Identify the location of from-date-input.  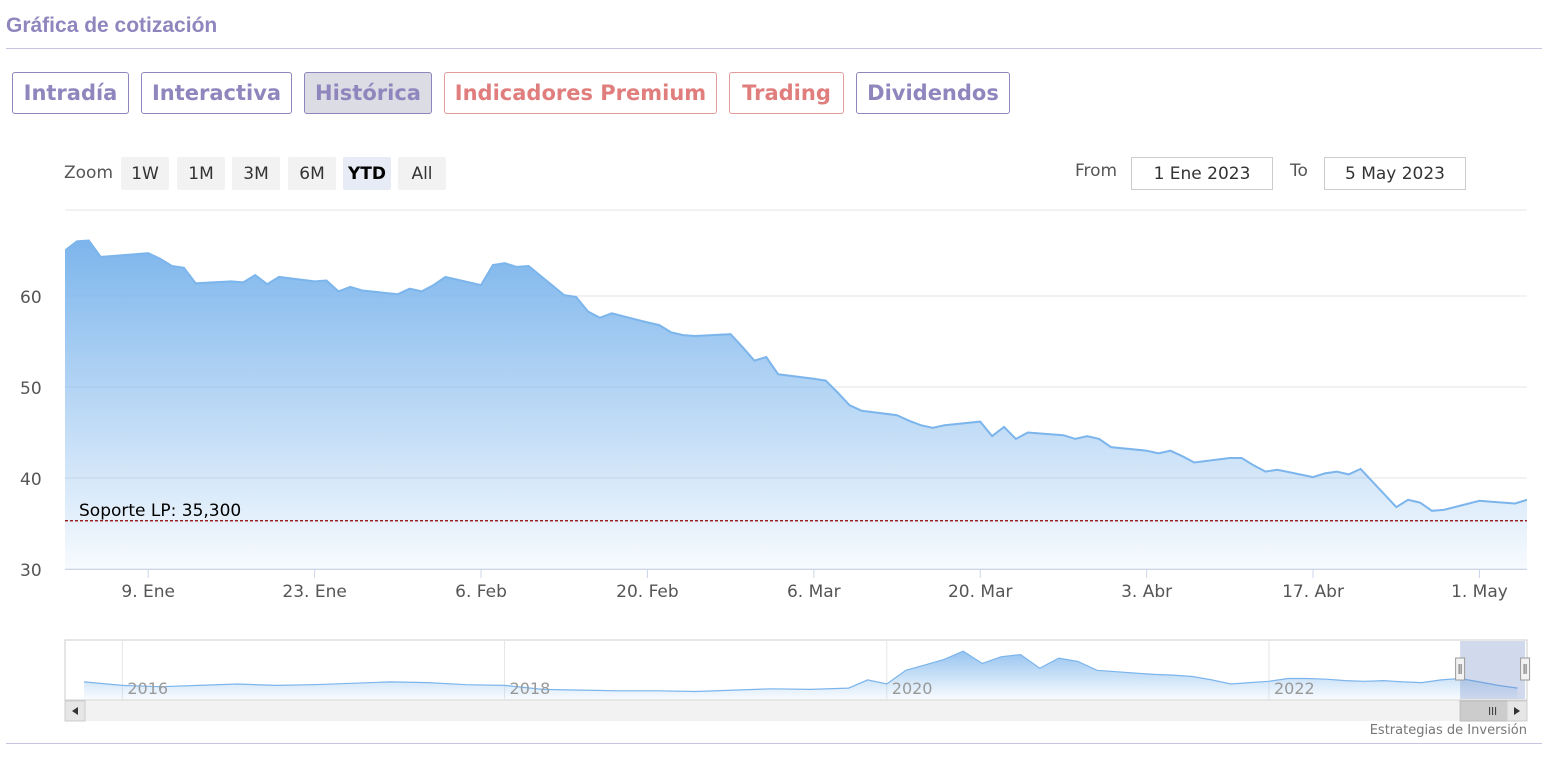
(1202, 173).